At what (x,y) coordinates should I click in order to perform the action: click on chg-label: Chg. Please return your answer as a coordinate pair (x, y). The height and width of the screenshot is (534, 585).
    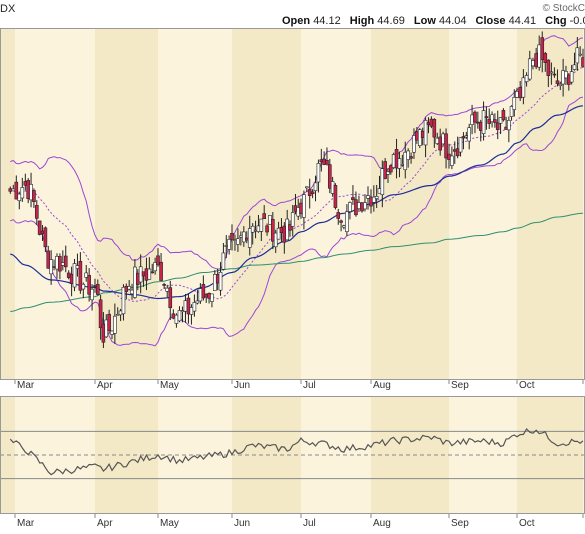
    Looking at the image, I should click on (556, 21).